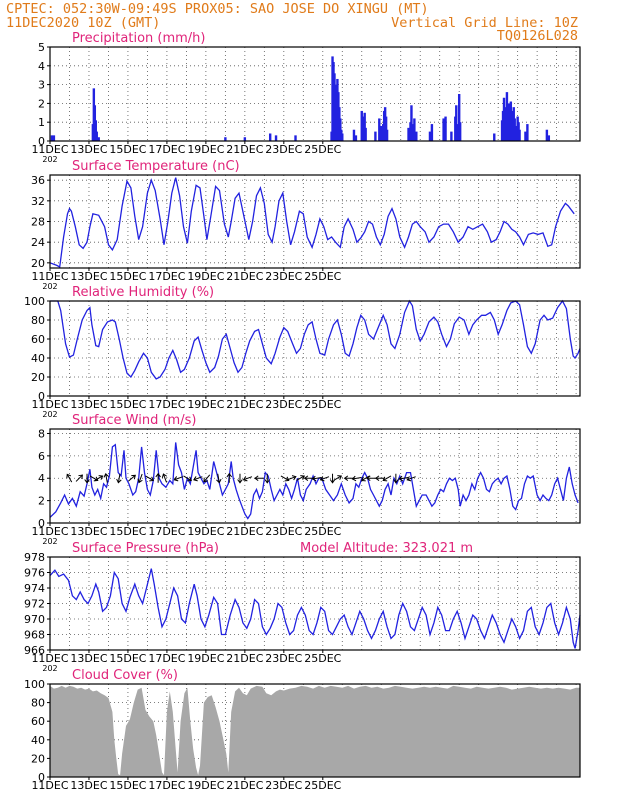 Image resolution: width=618 pixels, height=800 pixels. Describe the element at coordinates (138, 38) in the screenshot. I see `panel-title: Precipitation (mm/h)` at that location.